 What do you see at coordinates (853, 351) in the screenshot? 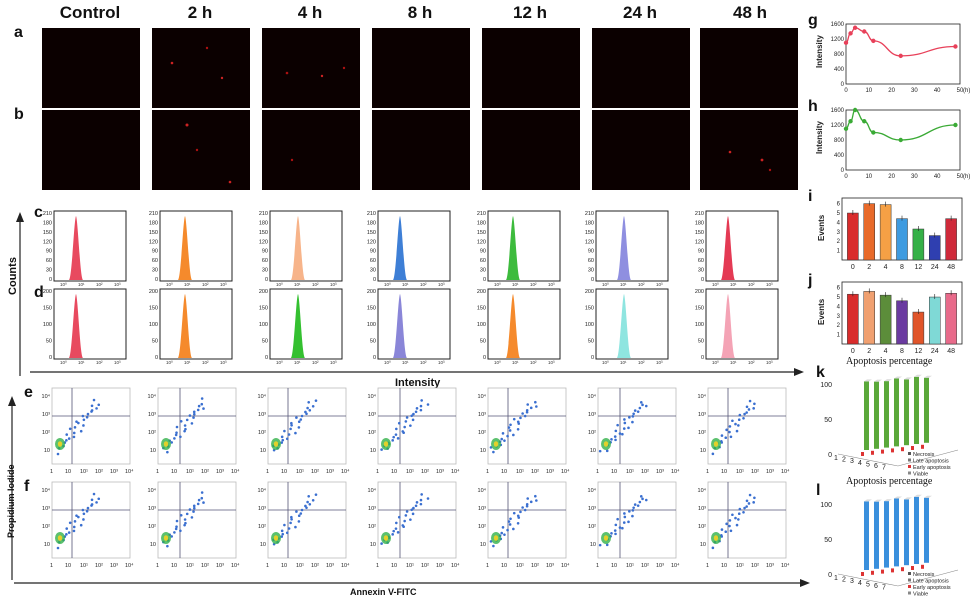
I see `category-label: 0` at bounding box center [853, 351].